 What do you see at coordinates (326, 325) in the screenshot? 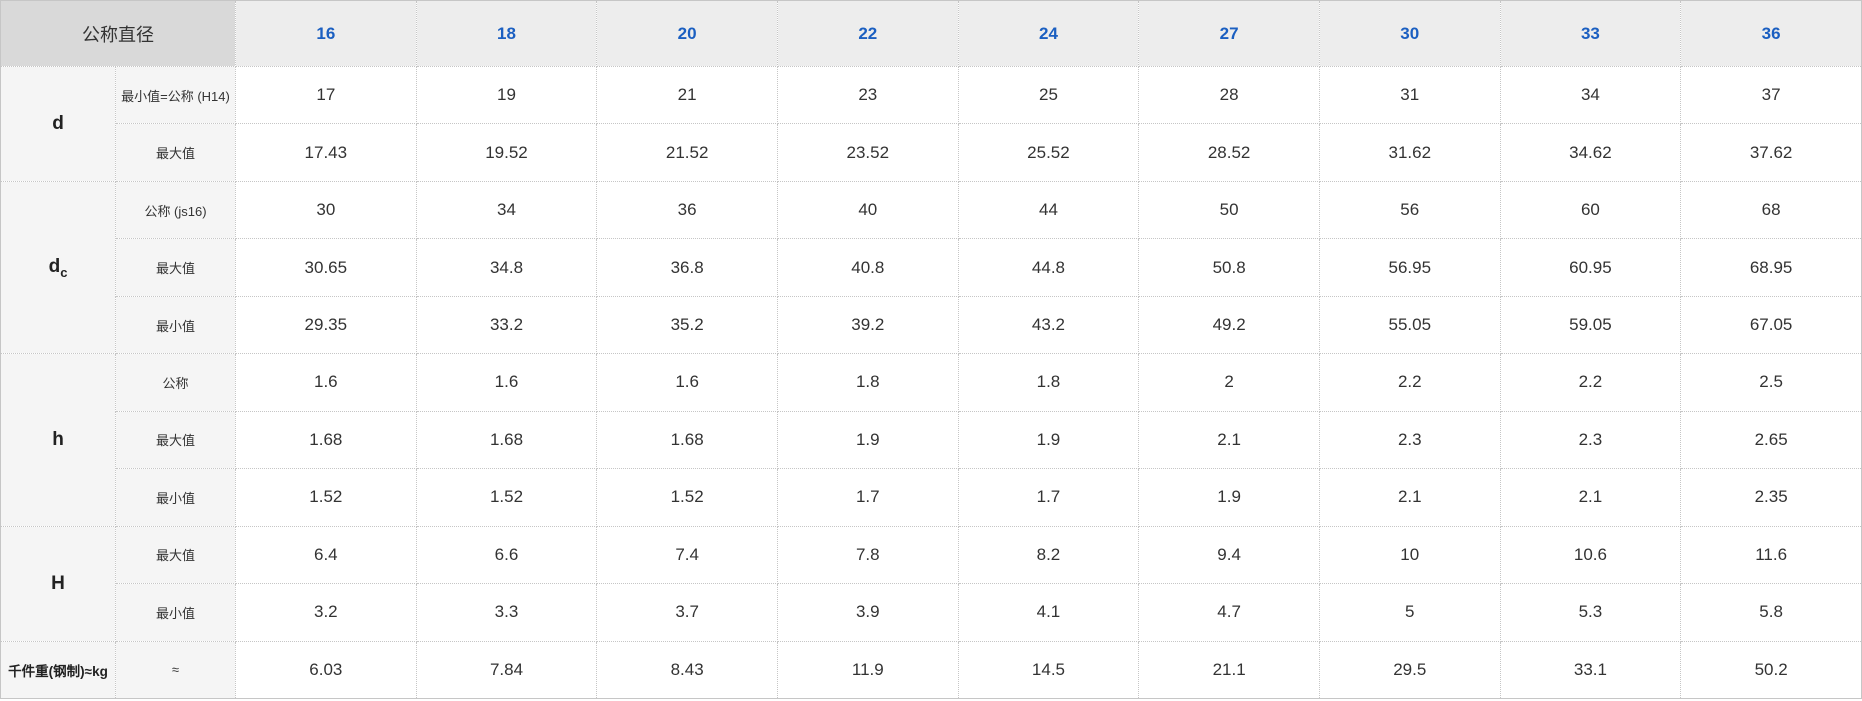
I see `value-cell-dc-2-16: 29.35` at bounding box center [326, 325].